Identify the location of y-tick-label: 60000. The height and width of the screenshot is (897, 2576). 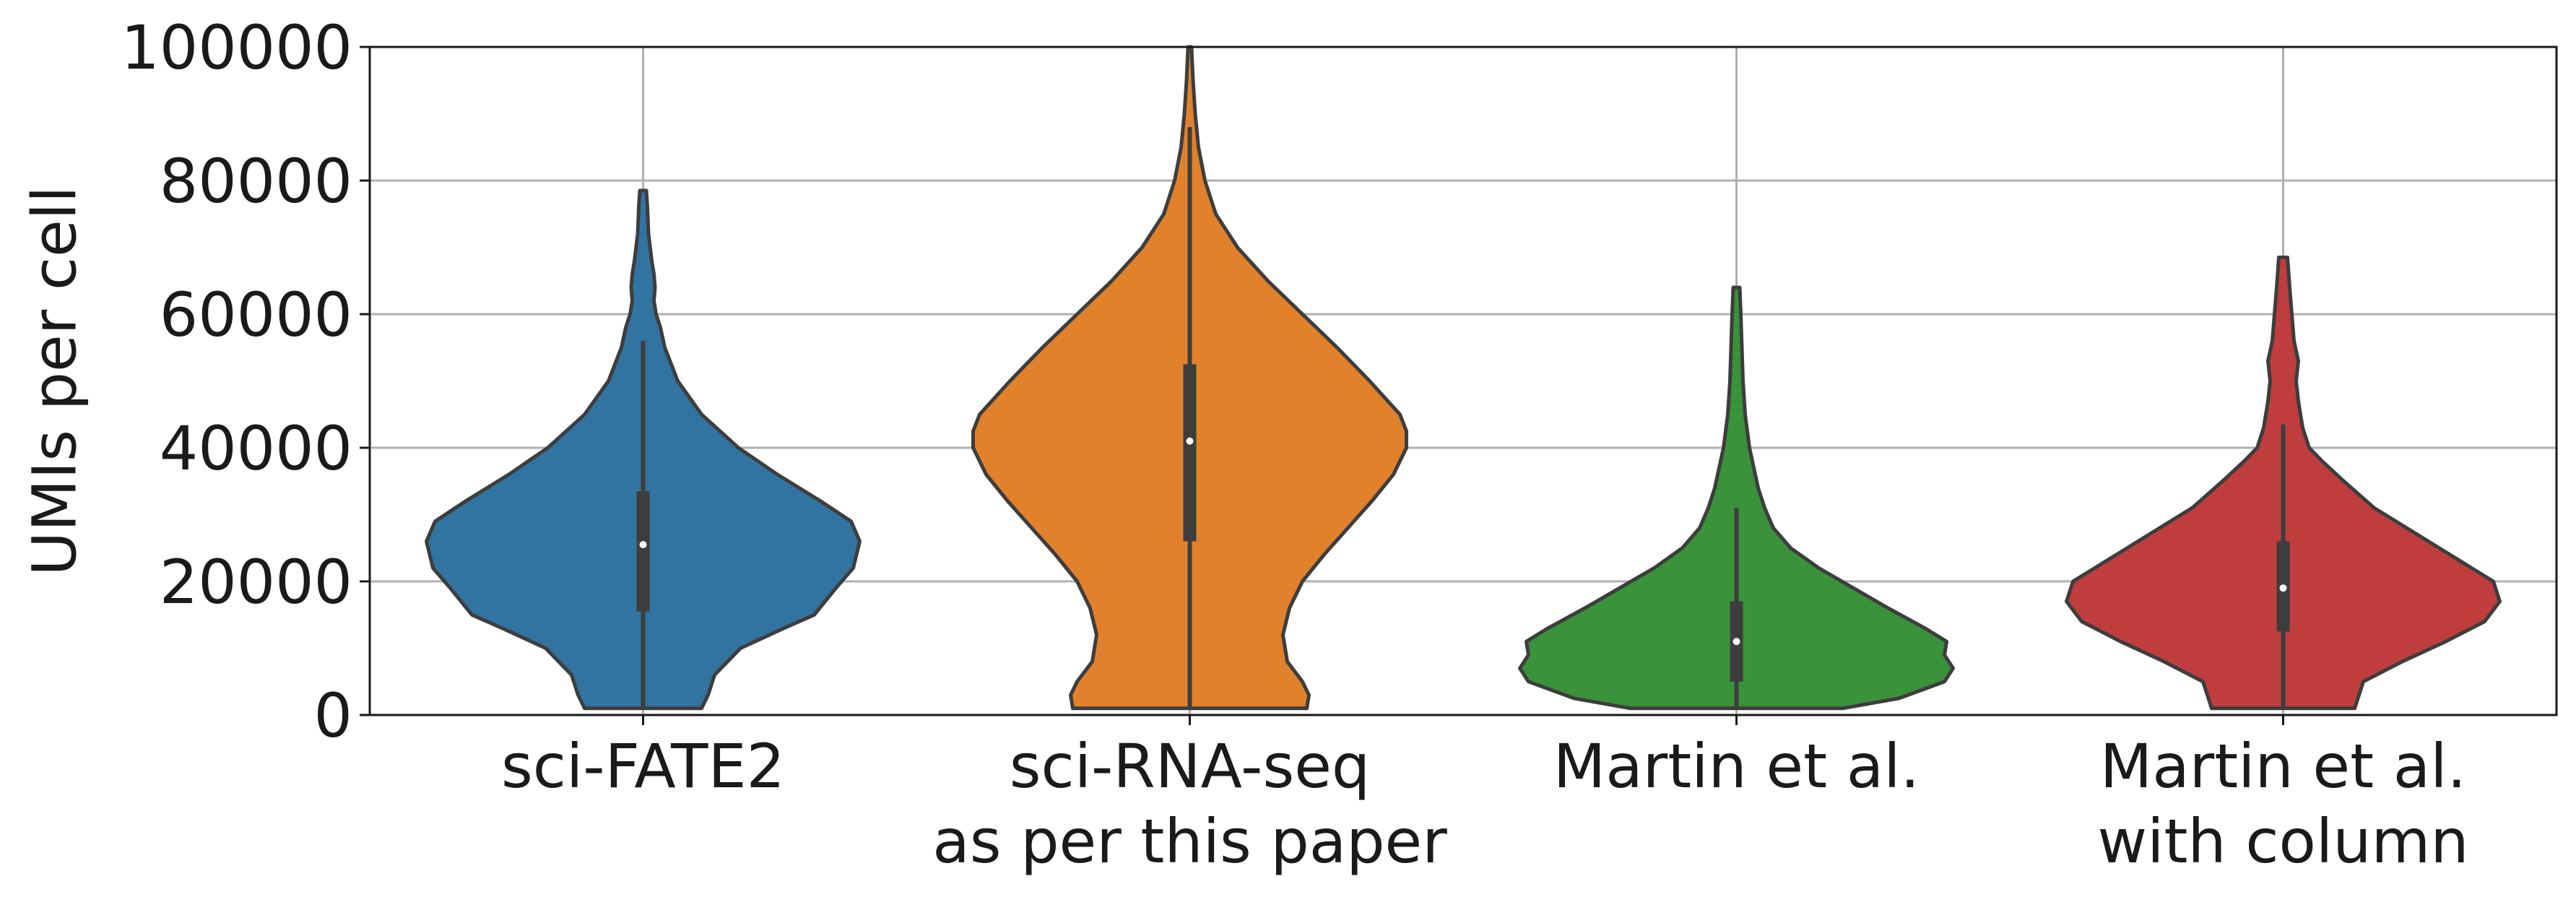
(256, 315).